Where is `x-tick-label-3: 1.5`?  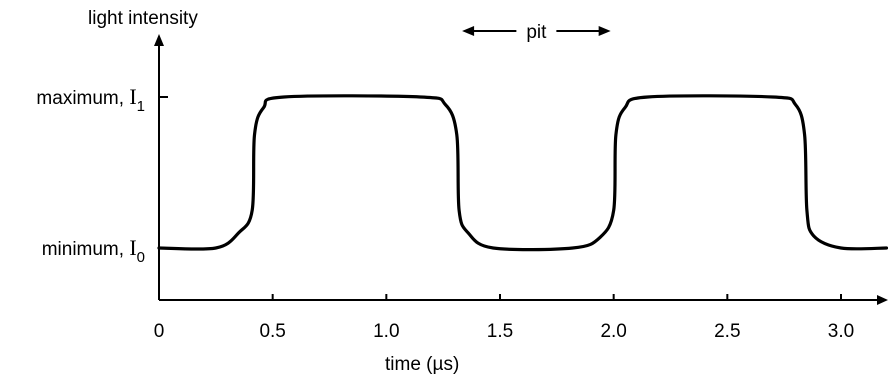 x-tick-label-3: 1.5 is located at coordinates (500, 331).